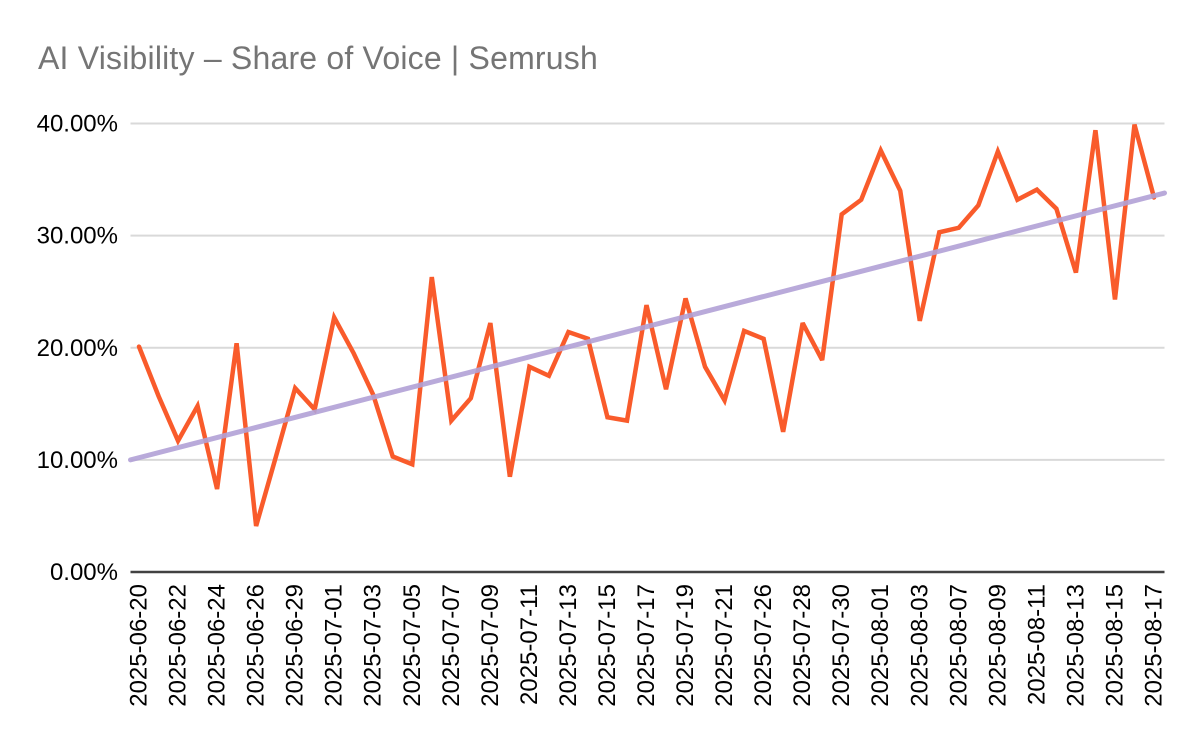  What do you see at coordinates (1075, 645) in the screenshot?
I see `x-axis-label: 2025-08-13` at bounding box center [1075, 645].